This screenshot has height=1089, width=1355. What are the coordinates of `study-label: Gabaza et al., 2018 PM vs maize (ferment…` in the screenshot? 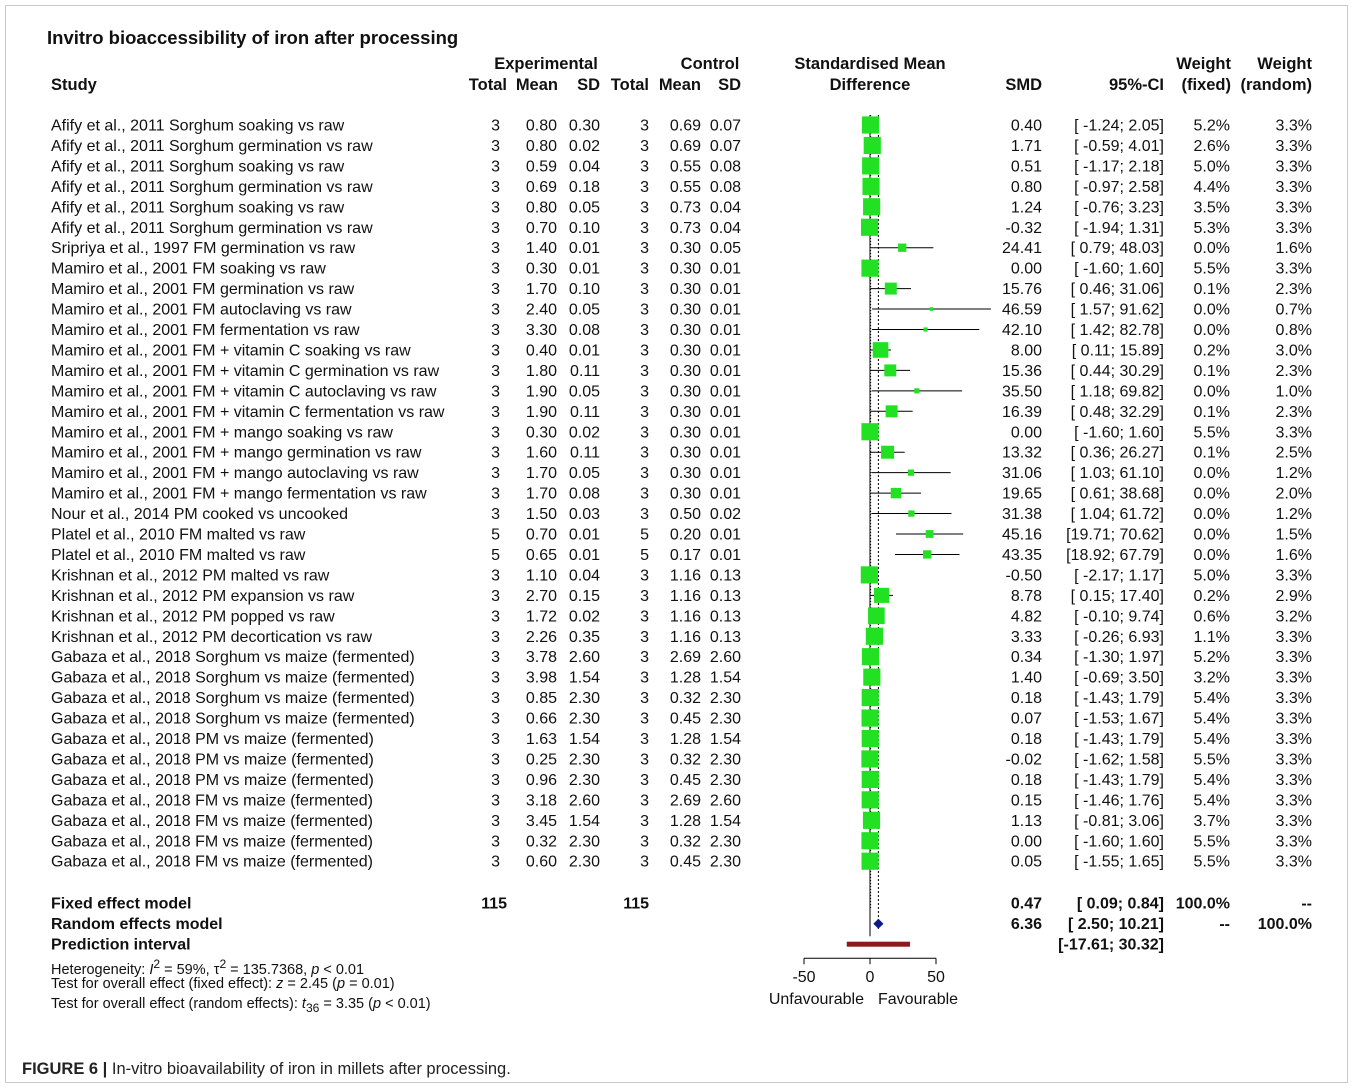 It's located at (212, 780).